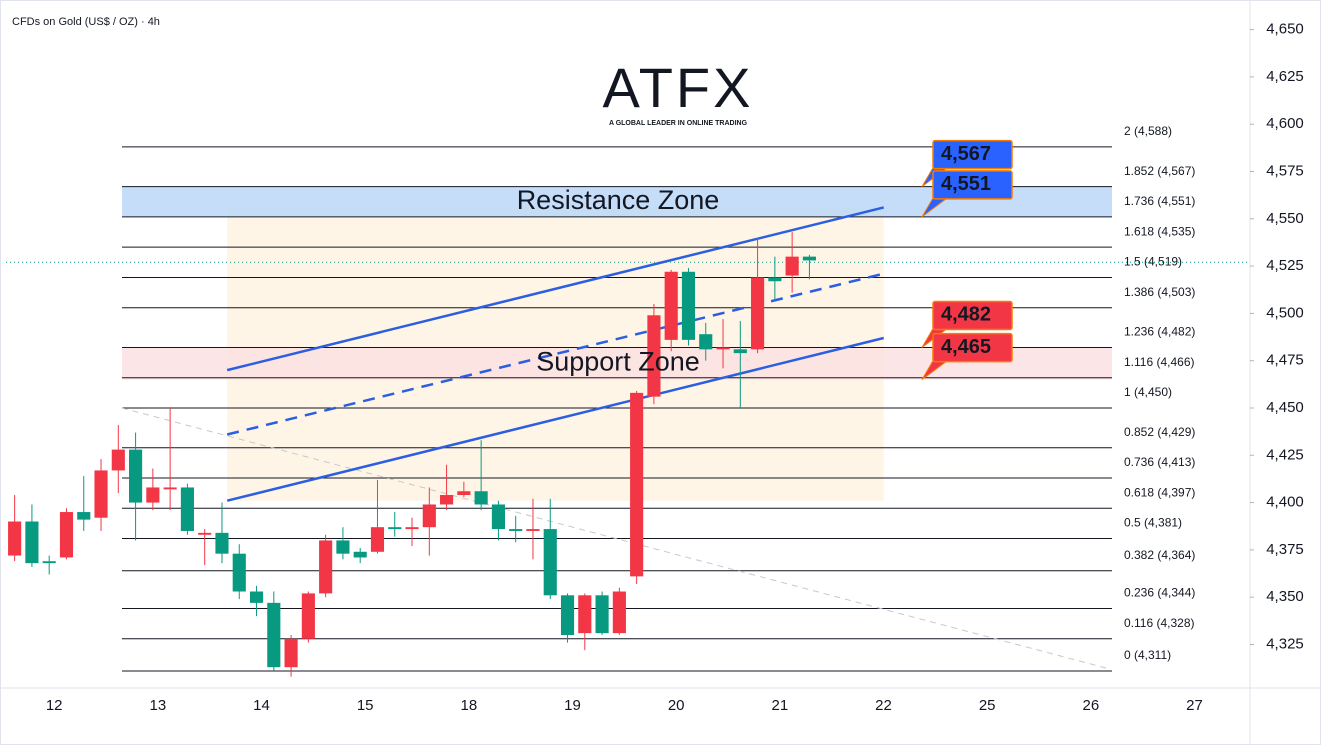  Describe the element at coordinates (1285, 643) in the screenshot. I see `y-tick-label: 4,325` at that location.